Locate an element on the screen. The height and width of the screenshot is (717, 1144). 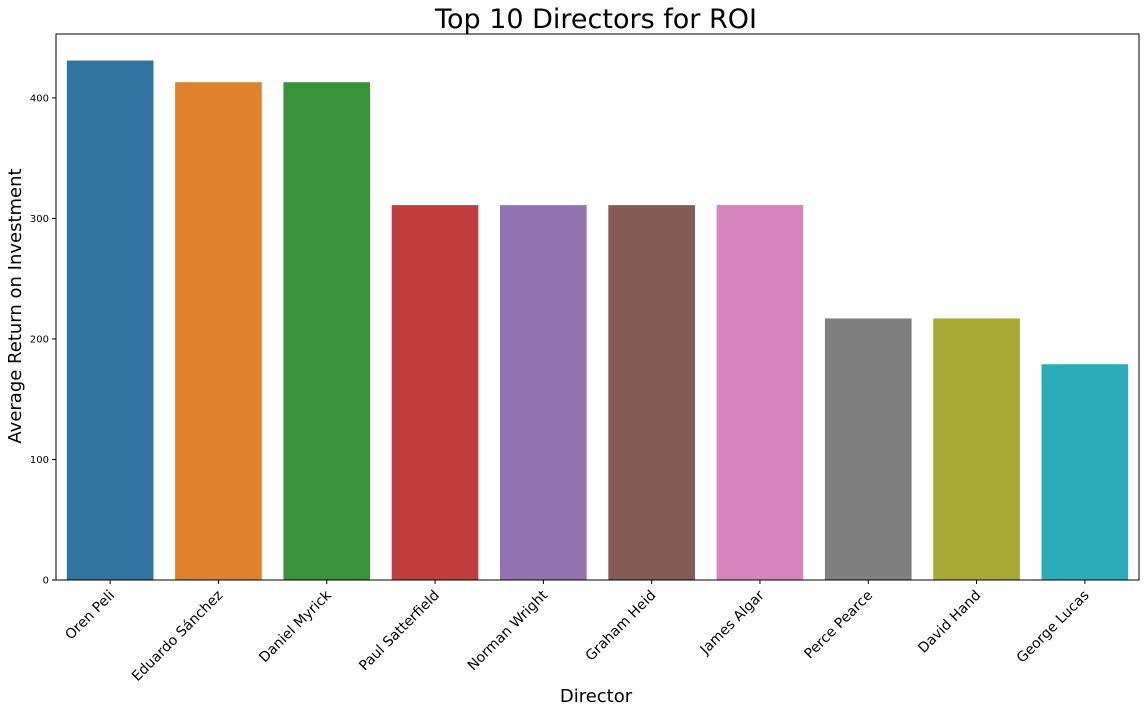
y-axis-label: Average Return on Investment is located at coordinates (15, 305).